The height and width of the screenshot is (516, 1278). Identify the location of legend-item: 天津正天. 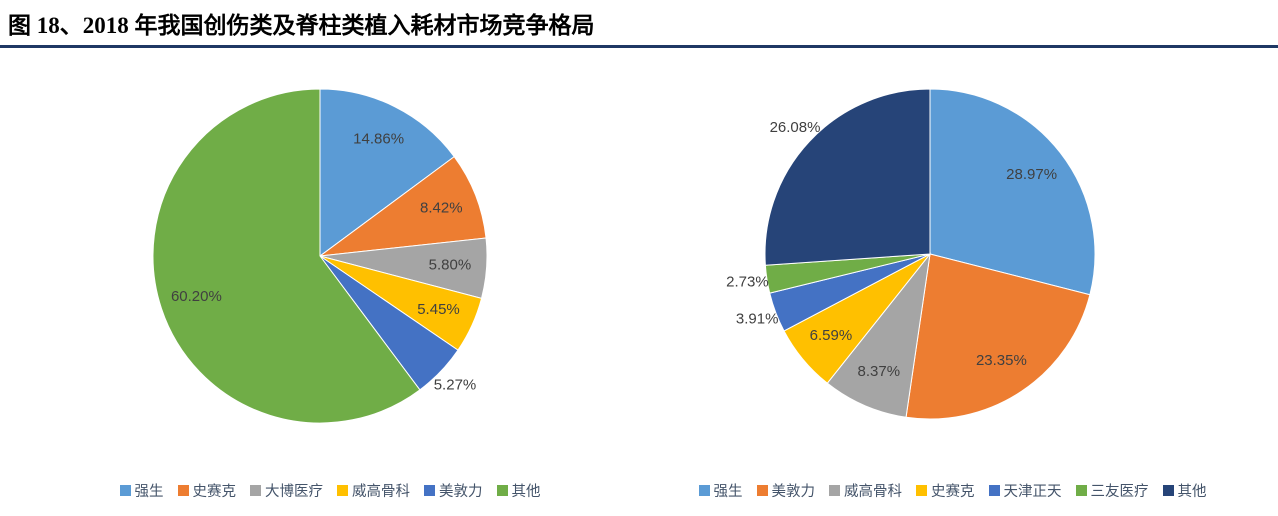
(1025, 490).